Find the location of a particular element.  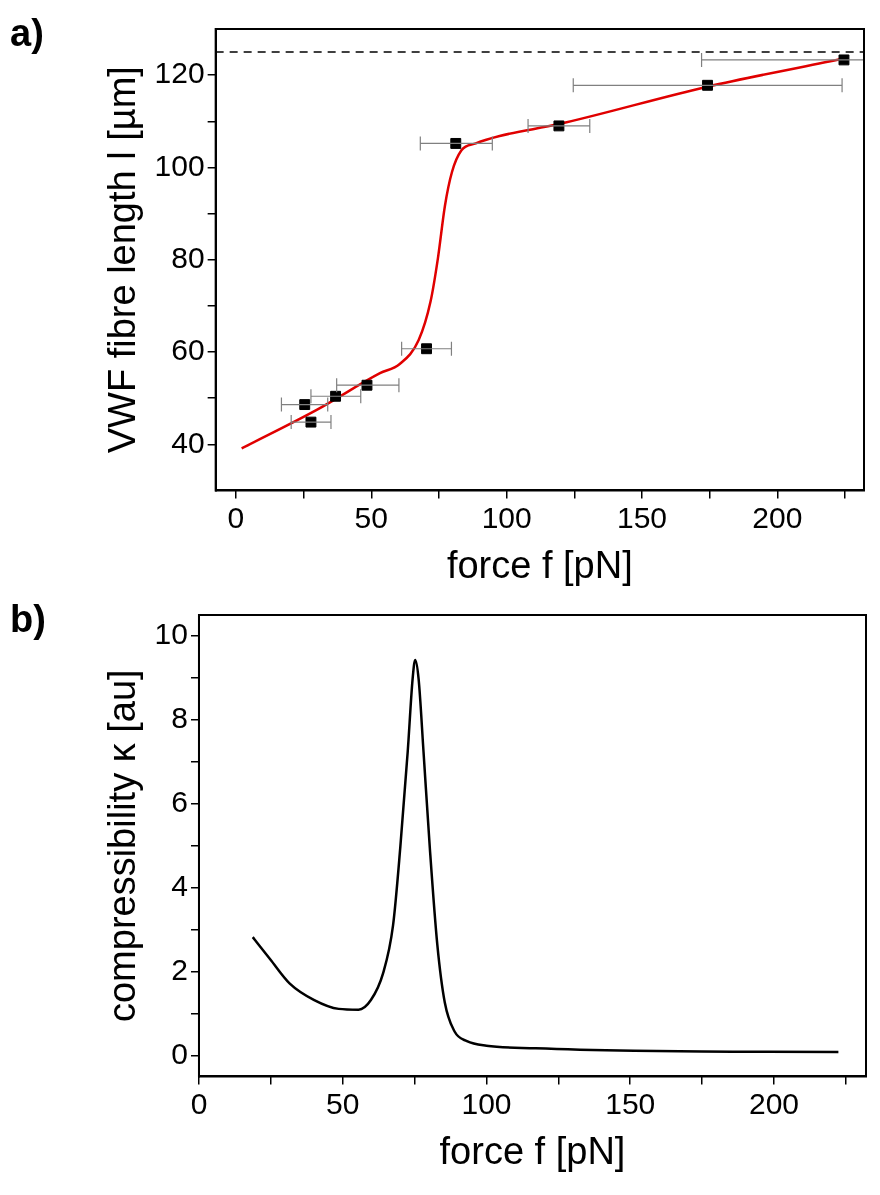

y-axis-title: VWF fibre length l [µm] is located at coordinates (122, 260).